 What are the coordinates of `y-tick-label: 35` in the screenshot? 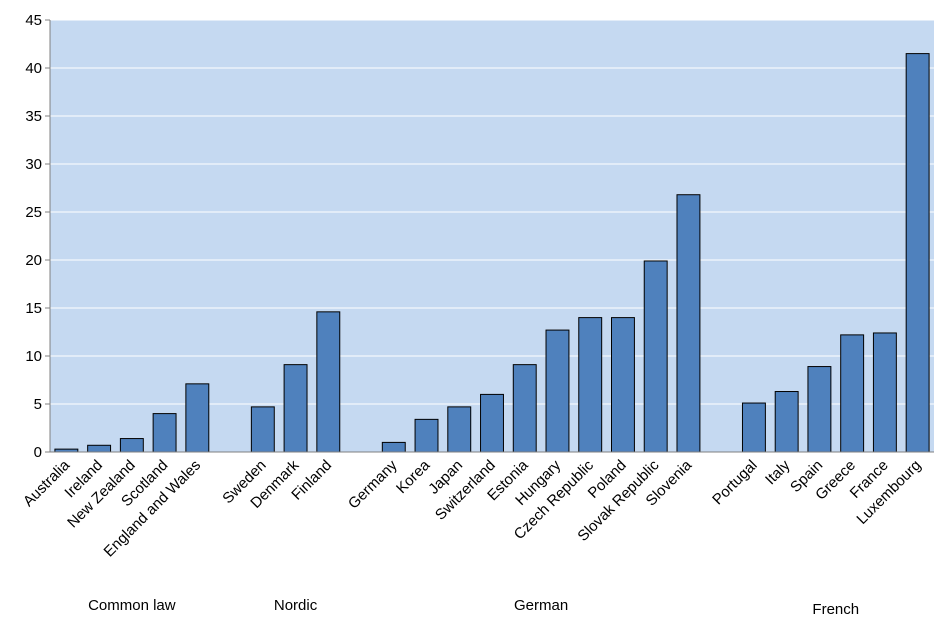 It's located at (33, 116).